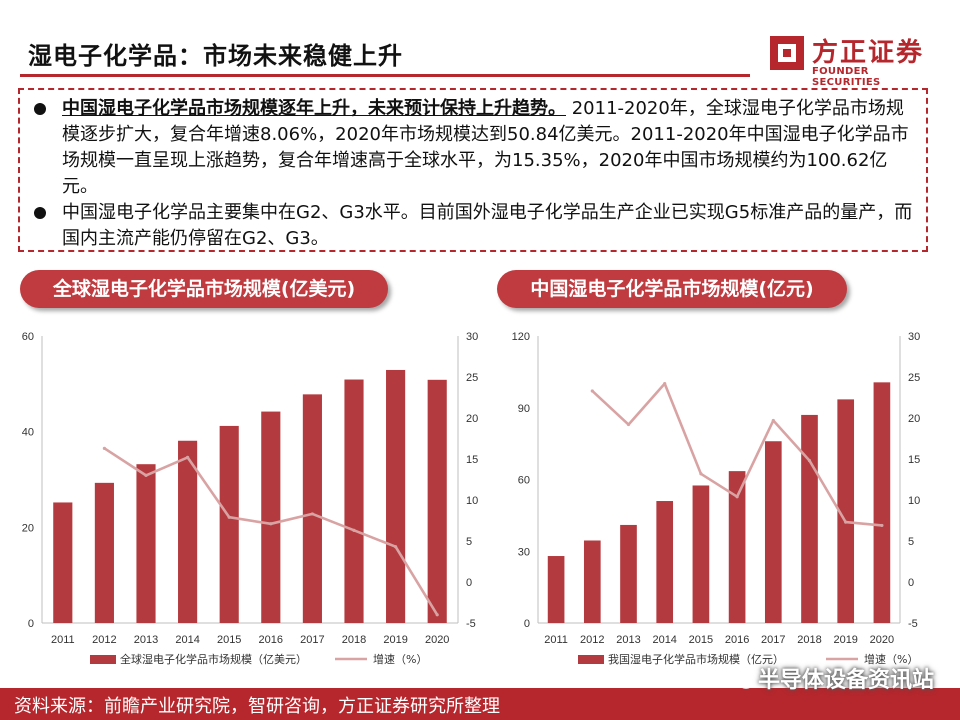 The width and height of the screenshot is (960, 720). What do you see at coordinates (868, 53) in the screenshot?
I see `logo-text-cn: 方正证券` at bounding box center [868, 53].